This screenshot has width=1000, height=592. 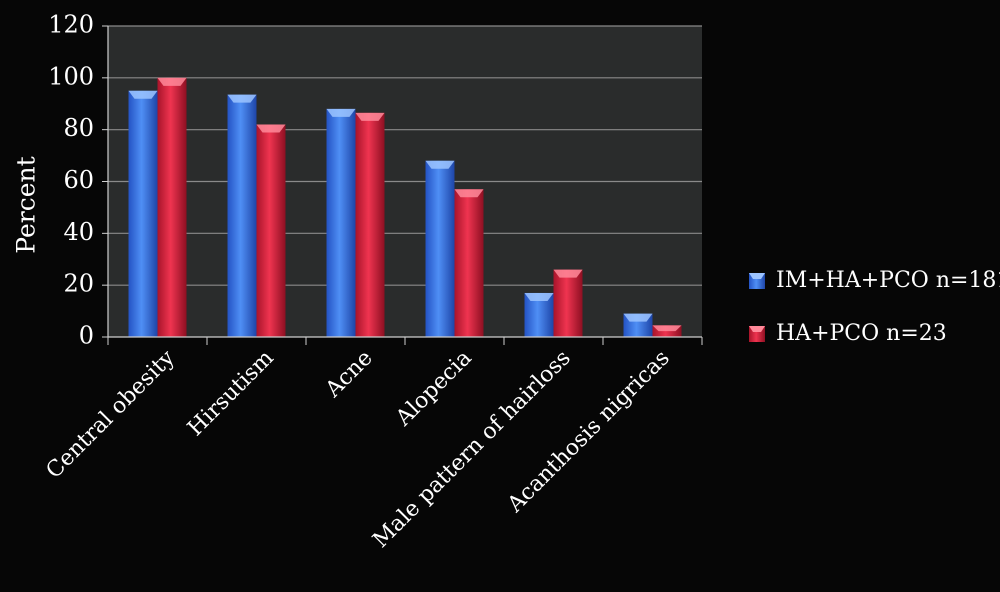 What do you see at coordinates (434, 389) in the screenshot?
I see `x-tick-label: Alopecia` at bounding box center [434, 389].